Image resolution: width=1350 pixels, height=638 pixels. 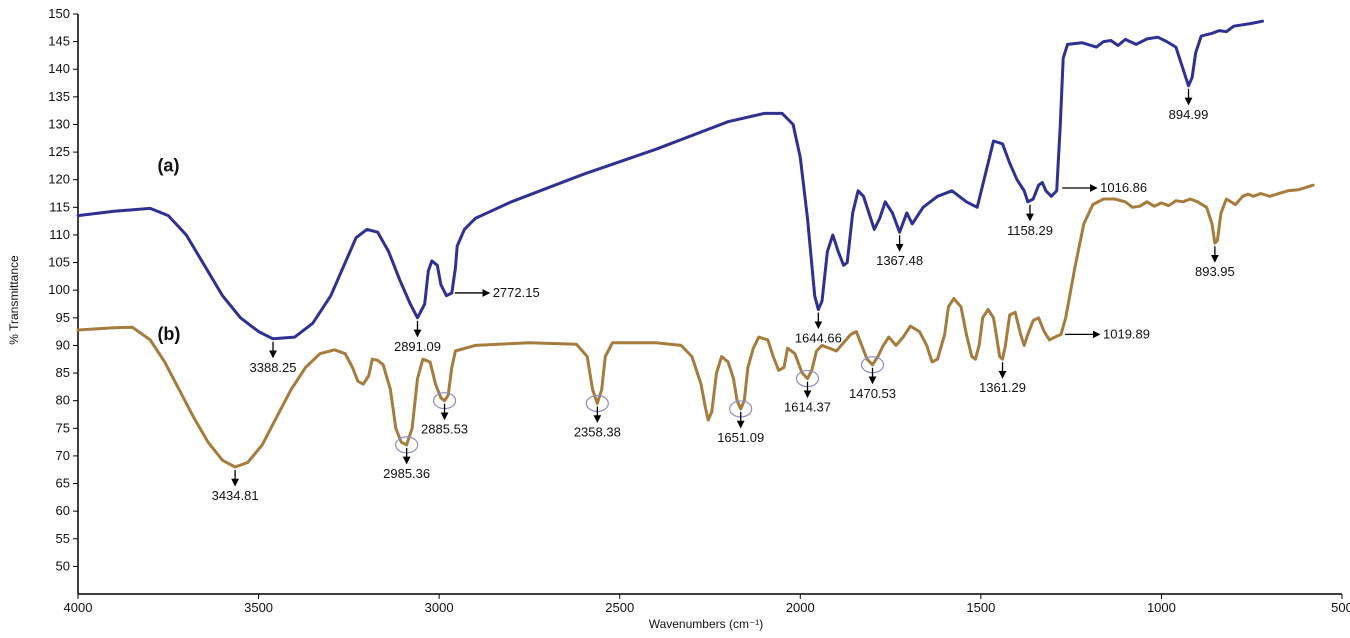 I want to click on x-tick-label: 500, so click(x=1340, y=607).